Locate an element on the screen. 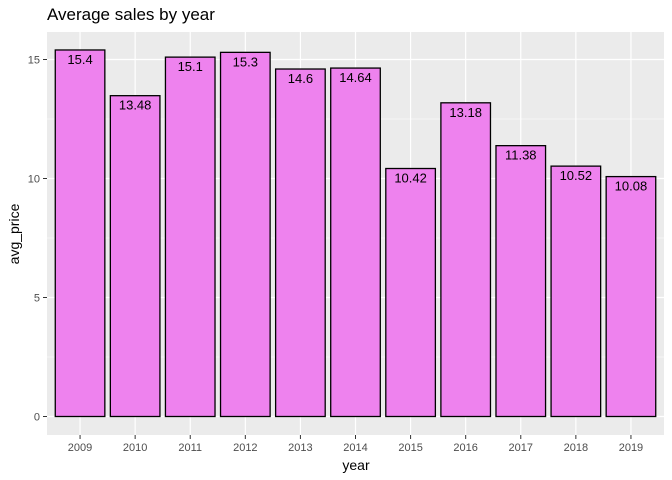  x-tick-label: 2009 is located at coordinates (80, 448).